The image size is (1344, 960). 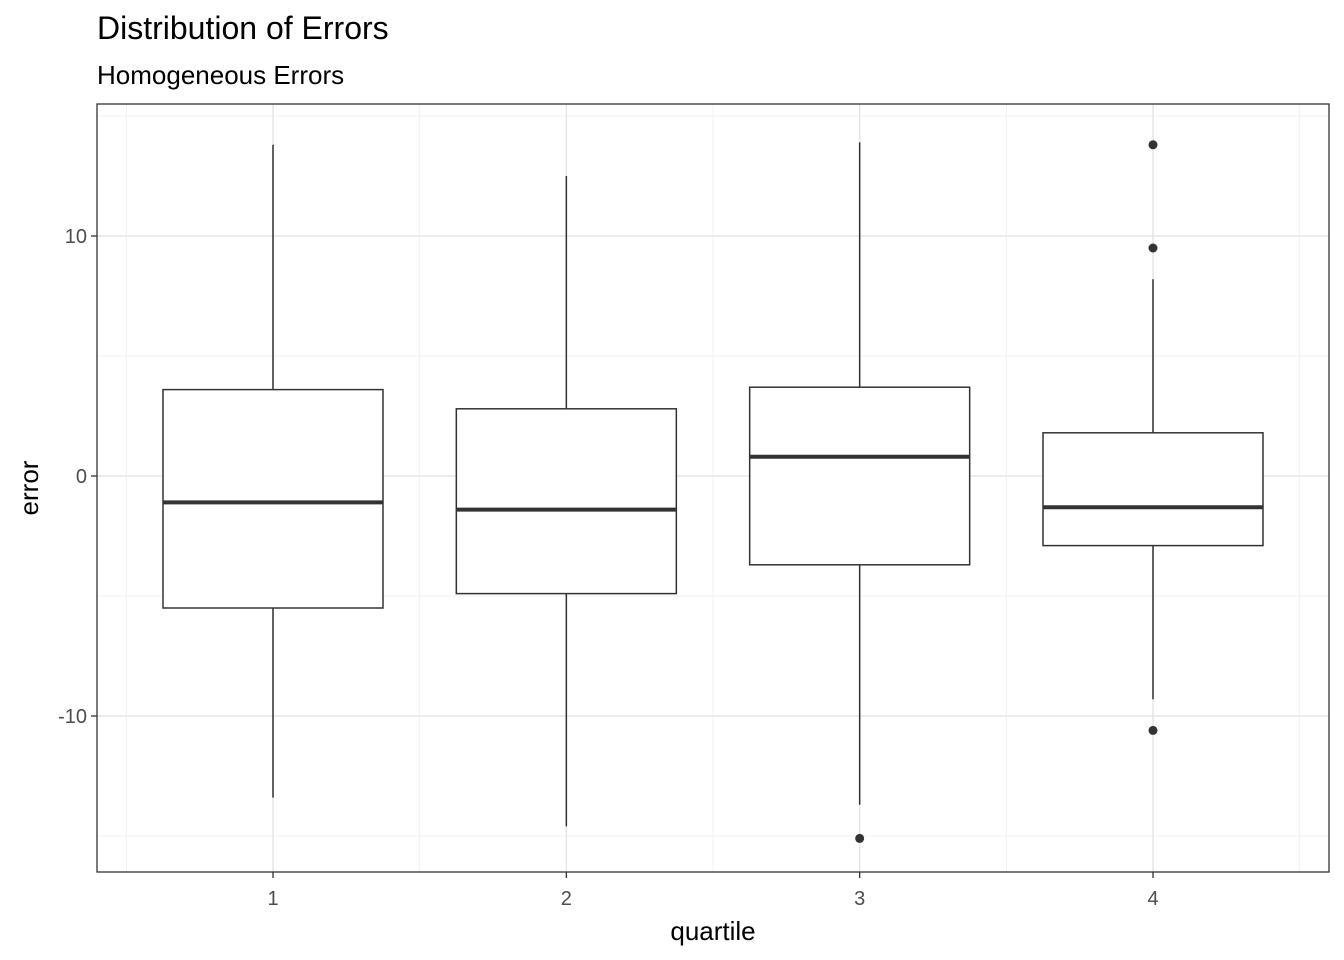 I want to click on x-tick-label: 2, so click(x=566, y=899).